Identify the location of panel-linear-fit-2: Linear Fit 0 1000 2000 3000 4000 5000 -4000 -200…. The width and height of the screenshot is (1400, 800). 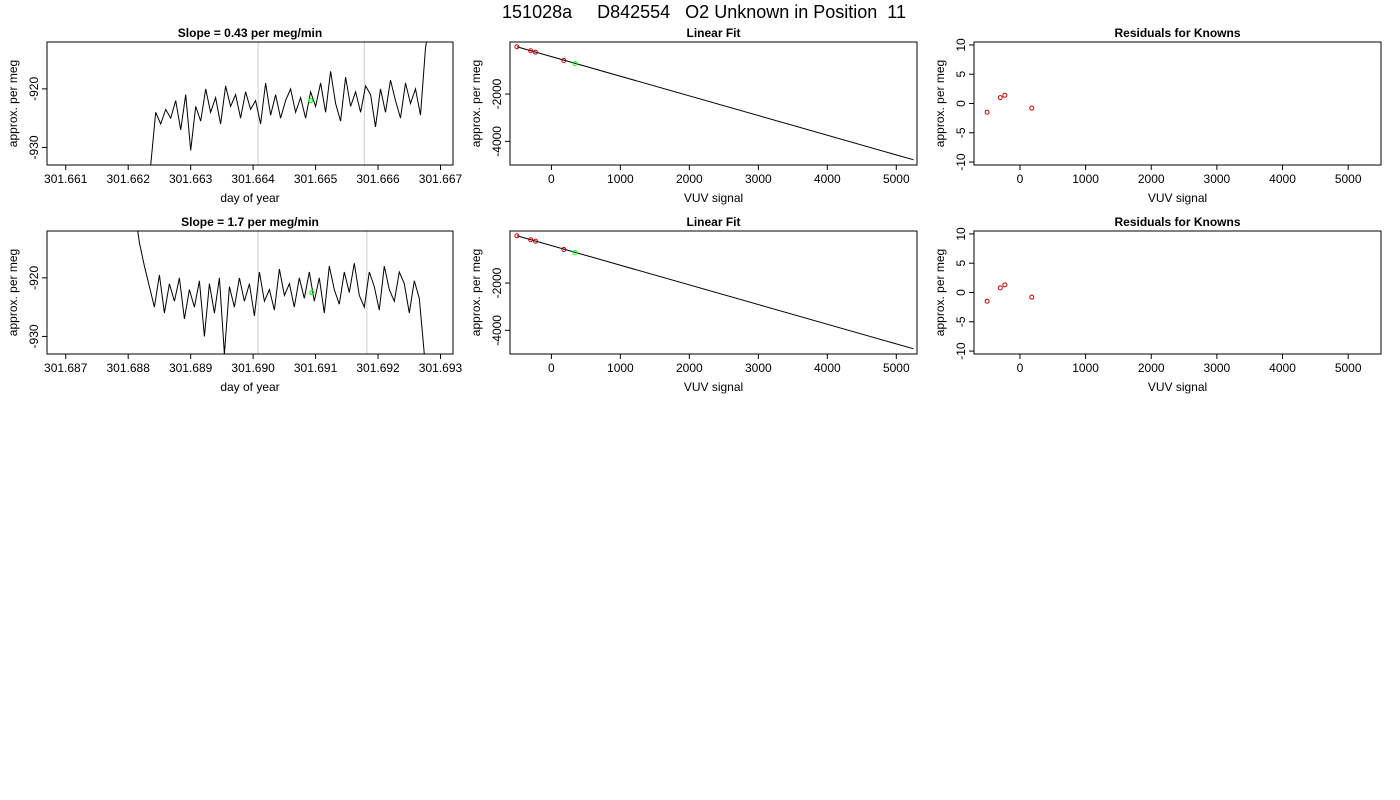
(693, 304).